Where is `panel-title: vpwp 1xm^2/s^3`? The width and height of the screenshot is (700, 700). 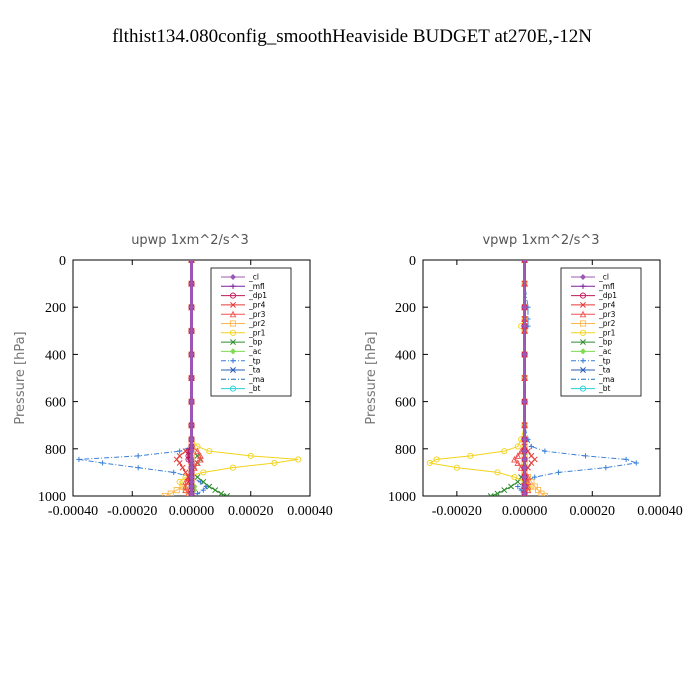
panel-title: vpwp 1xm^2/s^3 is located at coordinates (540, 240).